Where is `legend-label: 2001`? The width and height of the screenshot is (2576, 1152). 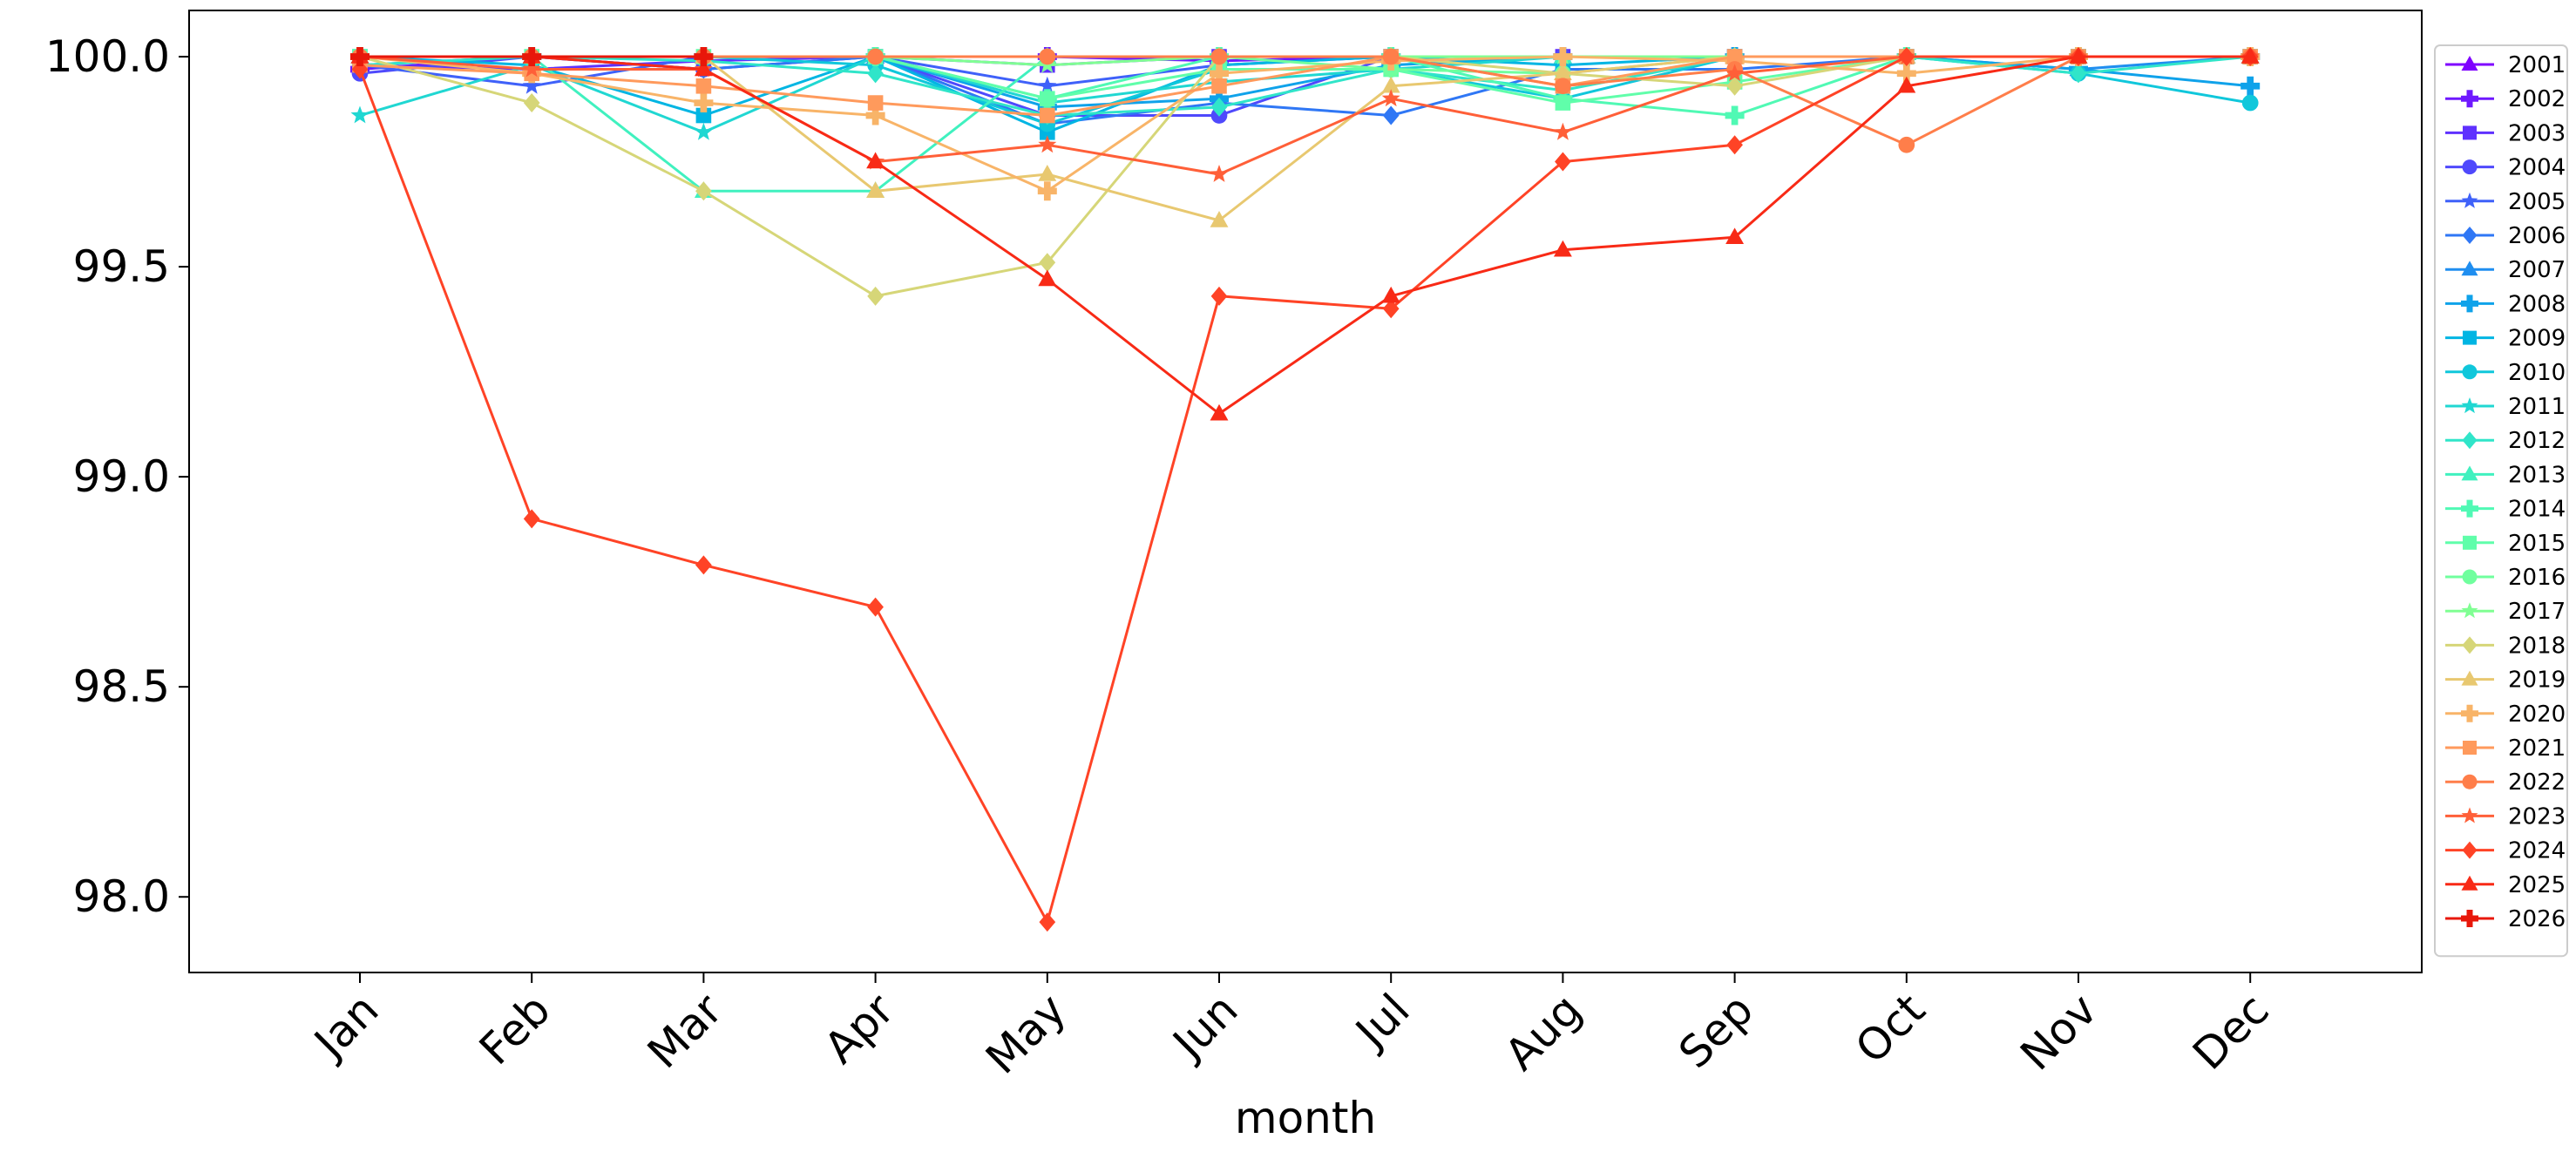
legend-label: 2001 is located at coordinates (2537, 65).